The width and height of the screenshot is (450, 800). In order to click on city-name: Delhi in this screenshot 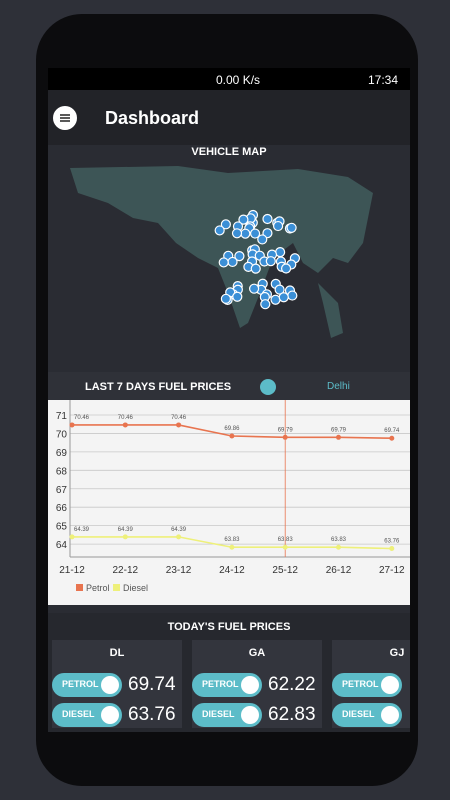, I will do `click(338, 386)`.